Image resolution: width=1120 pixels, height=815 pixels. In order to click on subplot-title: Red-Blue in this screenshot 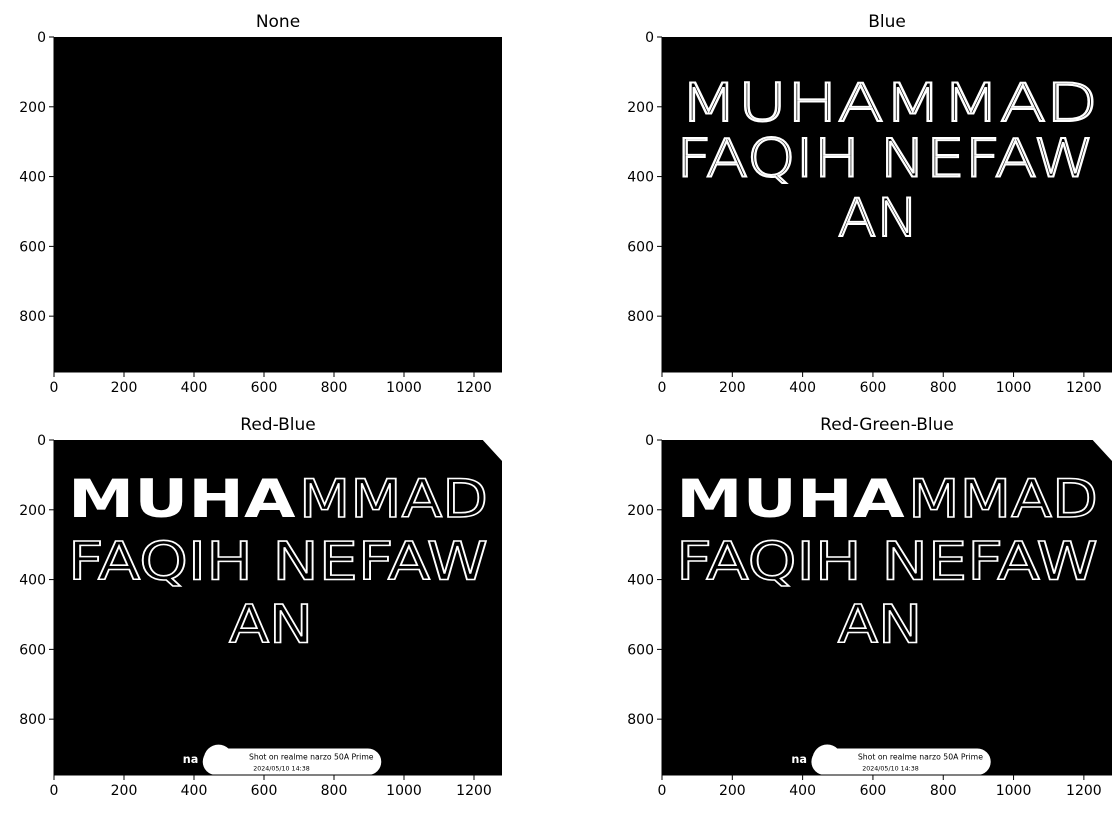, I will do `click(277, 425)`.